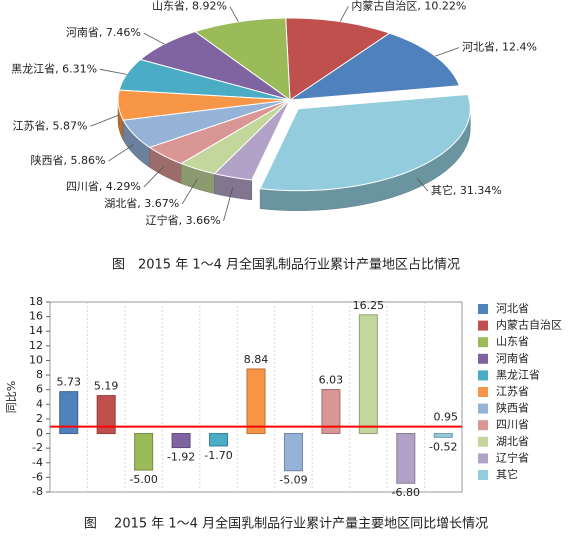  I want to click on y-tick-label: -6, so click(37, 476).